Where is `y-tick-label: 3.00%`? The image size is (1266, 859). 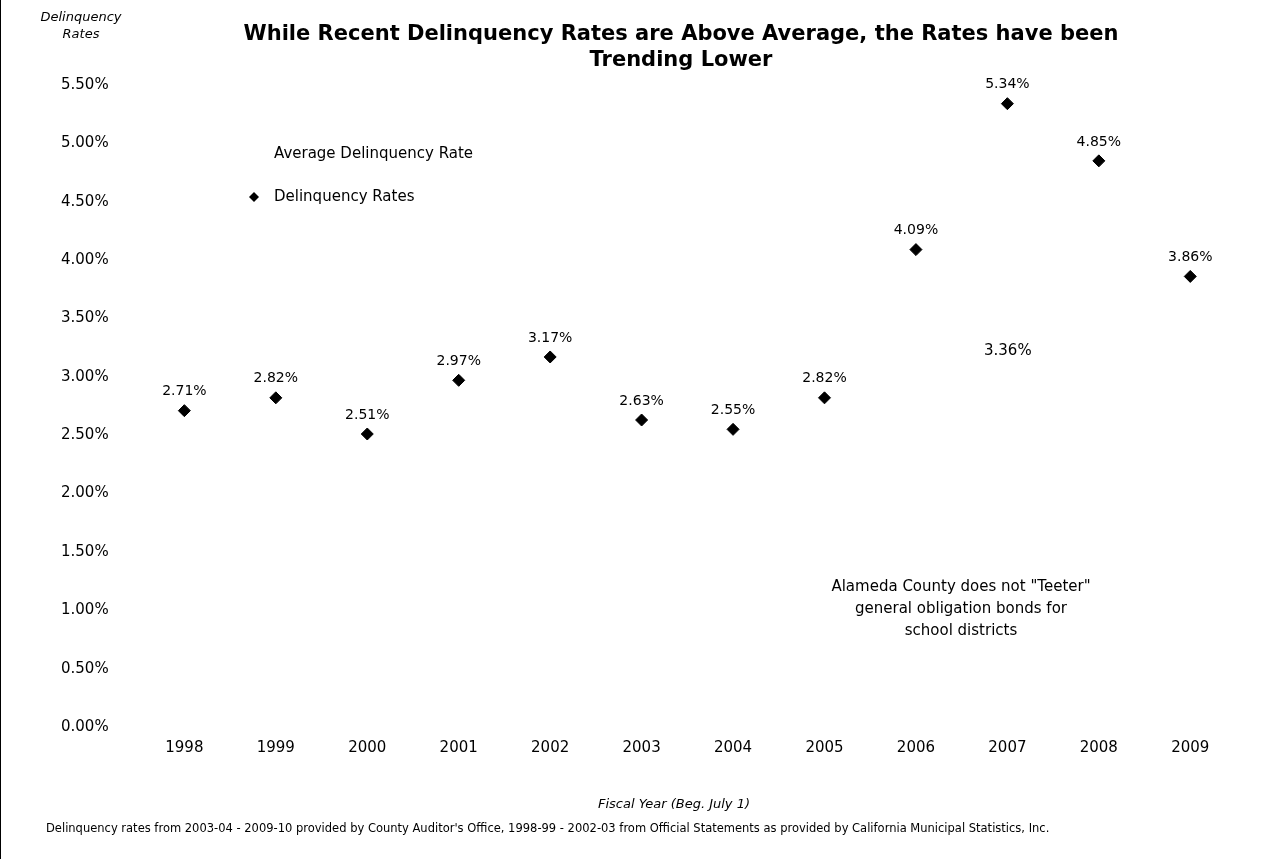
y-tick-label: 3.00% is located at coordinates (85, 375).